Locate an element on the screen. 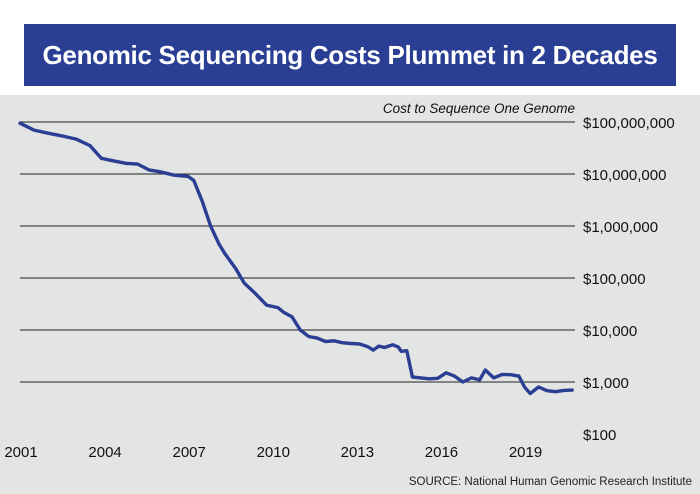  x-tick-label: 2004 is located at coordinates (104, 452).